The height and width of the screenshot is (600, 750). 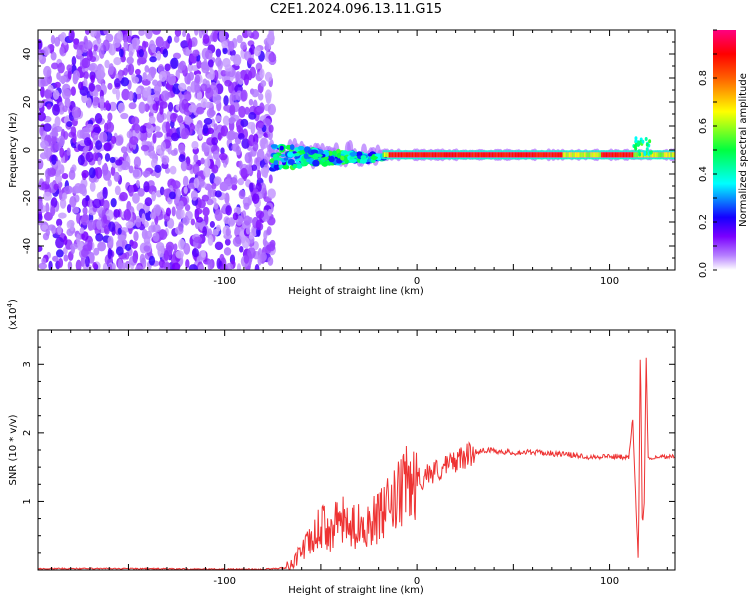 I want to click on x-tick-label: 0, so click(x=417, y=581).